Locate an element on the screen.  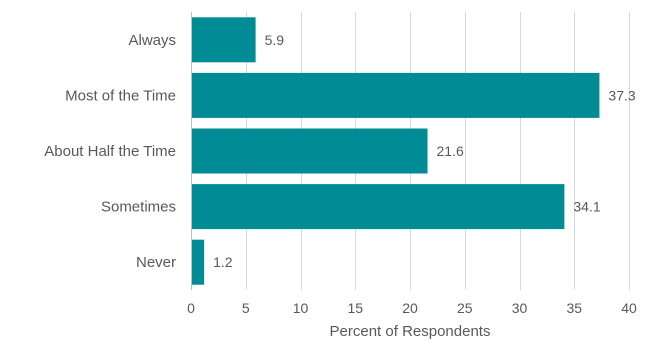
x-tick-label: 30 is located at coordinates (520, 308).